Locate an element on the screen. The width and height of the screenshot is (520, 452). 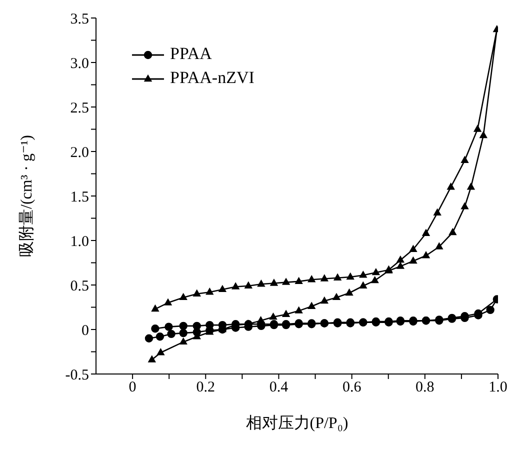
y-tick-label: 2.5 is located at coordinates (79, 108).